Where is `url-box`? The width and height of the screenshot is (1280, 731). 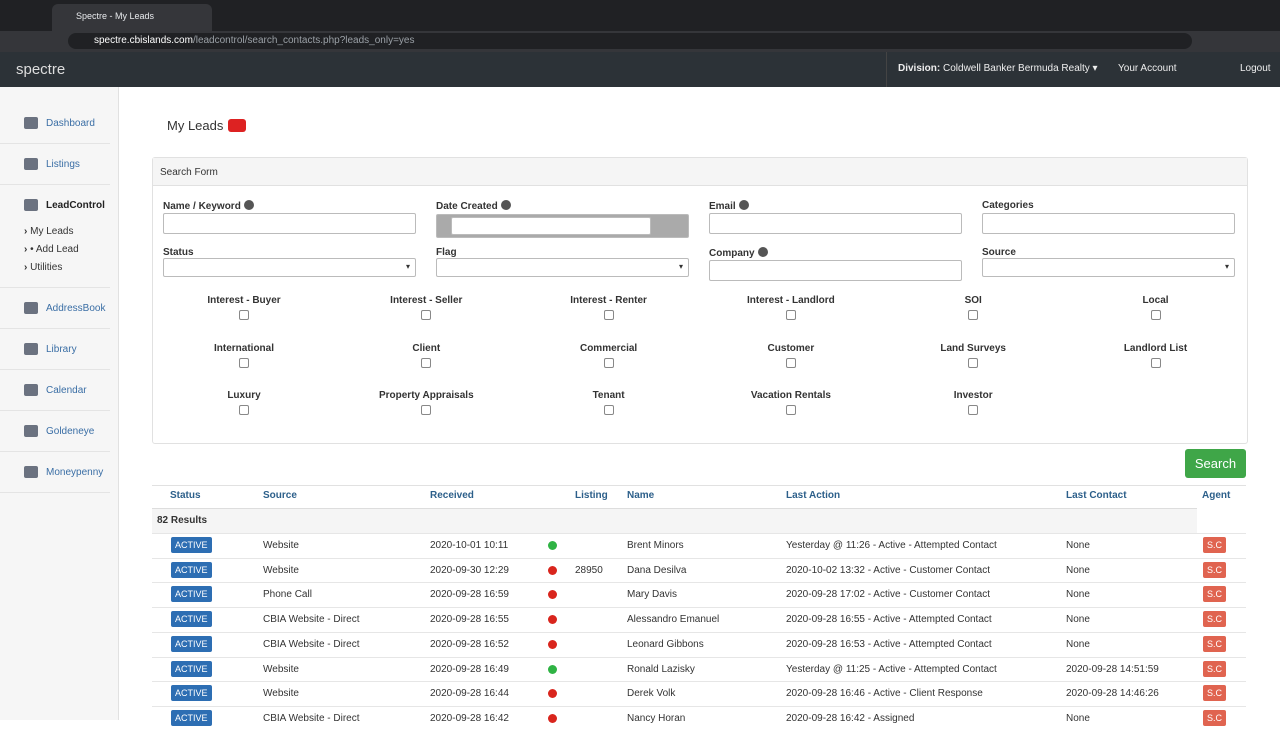 url-box is located at coordinates (630, 41).